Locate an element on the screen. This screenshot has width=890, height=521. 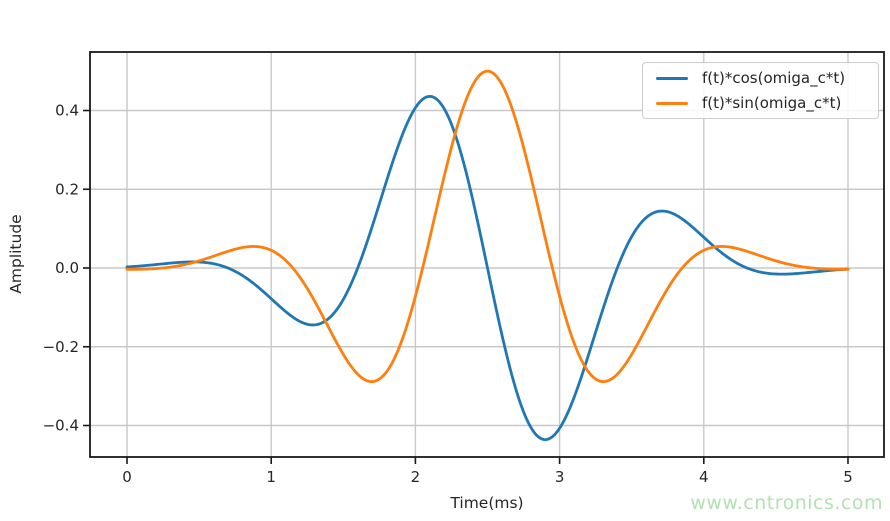
legend-label-cos: f(t)*cos(omiga_c*t) is located at coordinates (774, 78).